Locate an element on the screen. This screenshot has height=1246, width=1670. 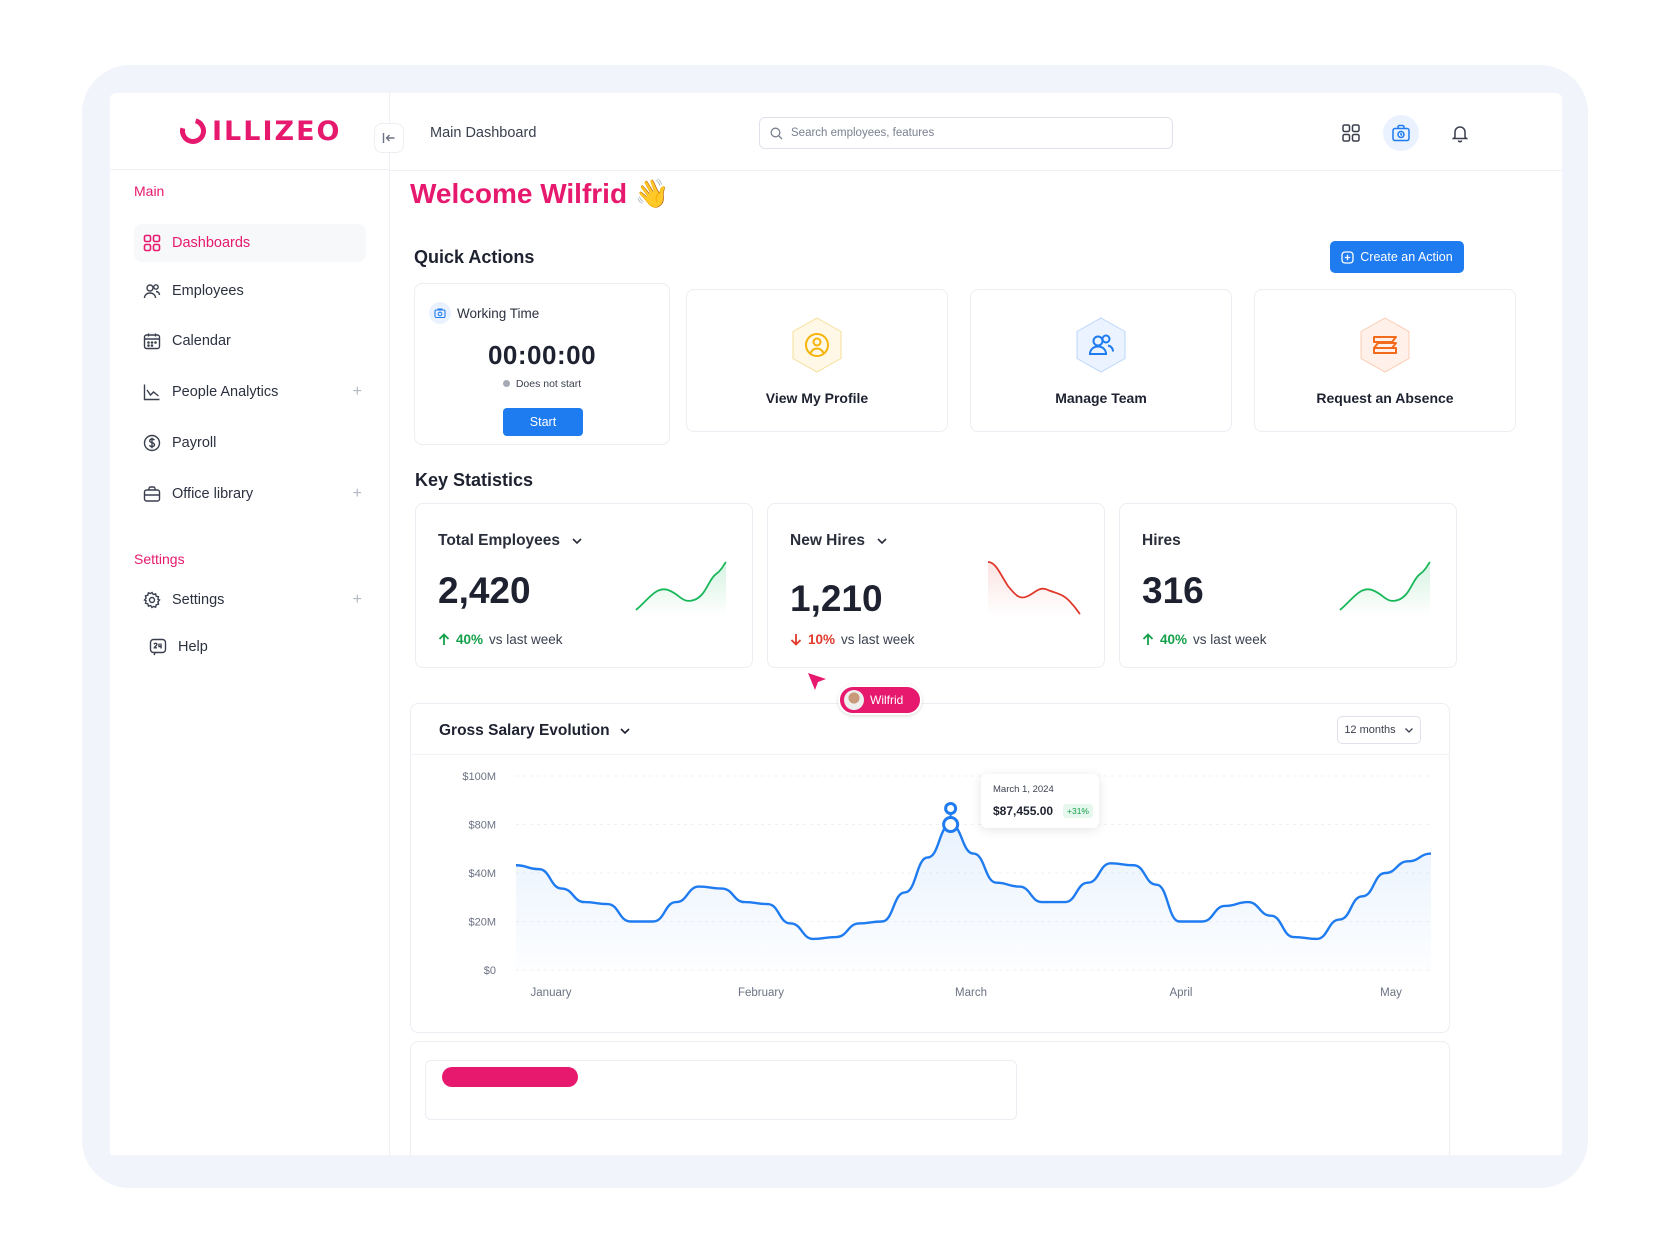
y-tick-label: $20M is located at coordinates (482, 923).